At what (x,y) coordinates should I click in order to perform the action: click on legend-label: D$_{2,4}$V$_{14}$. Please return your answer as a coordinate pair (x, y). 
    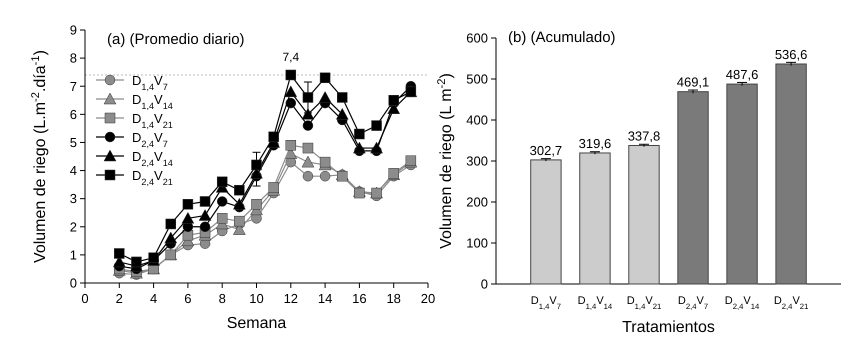
    Looking at the image, I should click on (152, 158).